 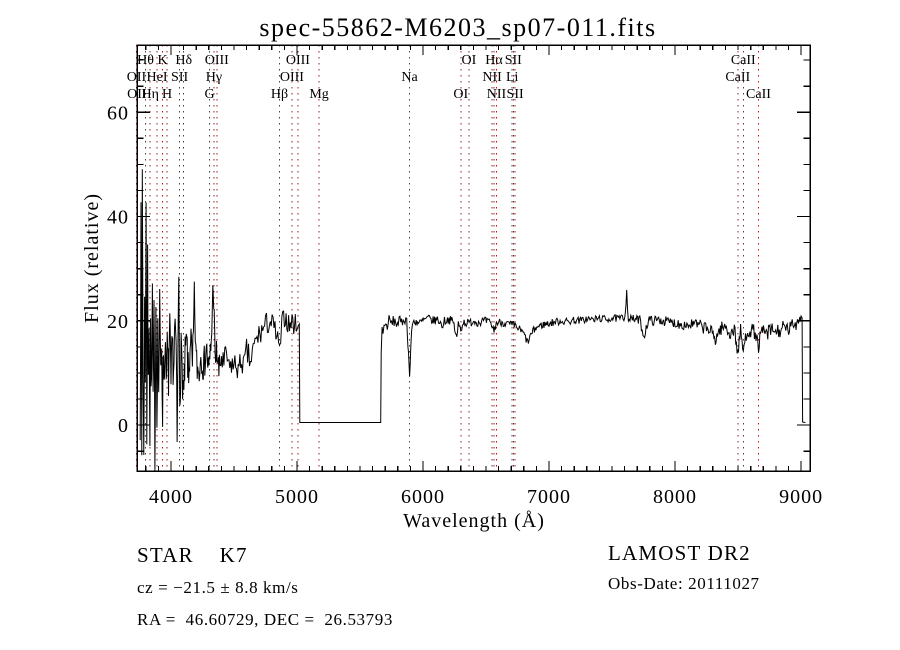 I want to click on spectral-line-label: Hγ, so click(x=214, y=77).